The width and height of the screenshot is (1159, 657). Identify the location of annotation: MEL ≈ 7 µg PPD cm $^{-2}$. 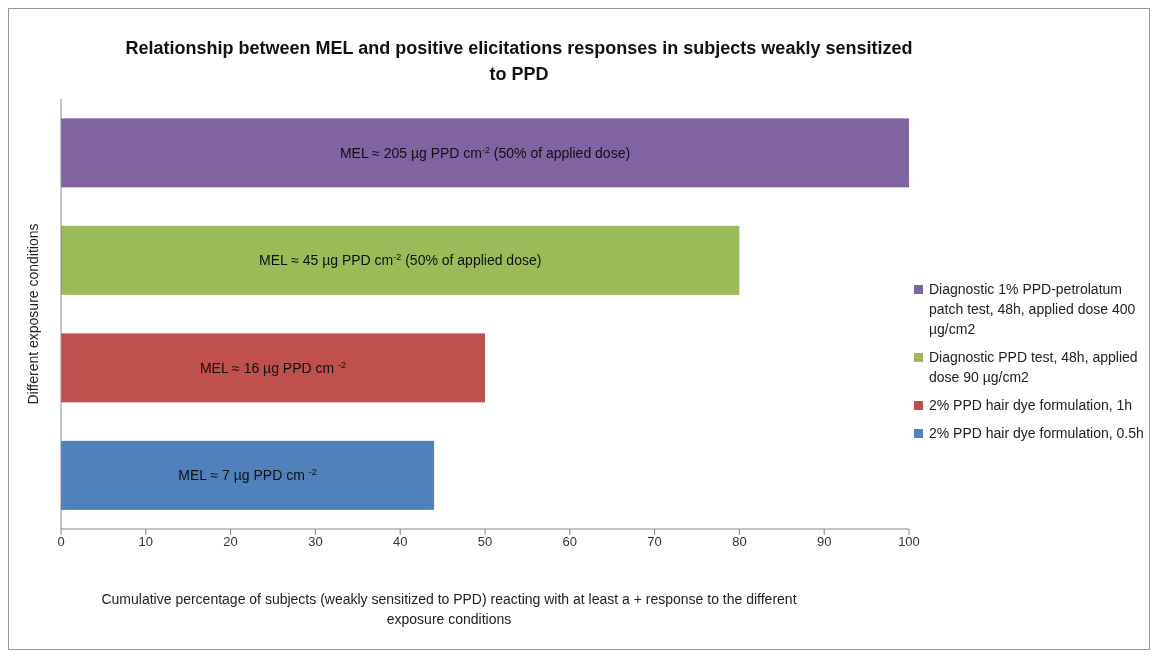
(247, 475).